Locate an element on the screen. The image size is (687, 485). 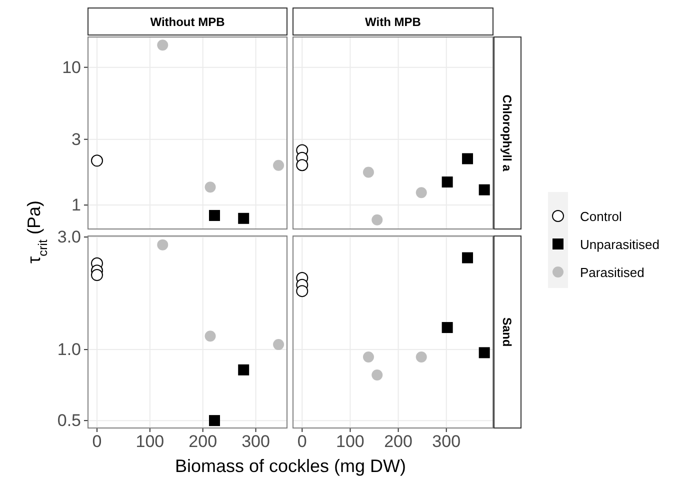
y-tick-label: 3 is located at coordinates (76, 139).